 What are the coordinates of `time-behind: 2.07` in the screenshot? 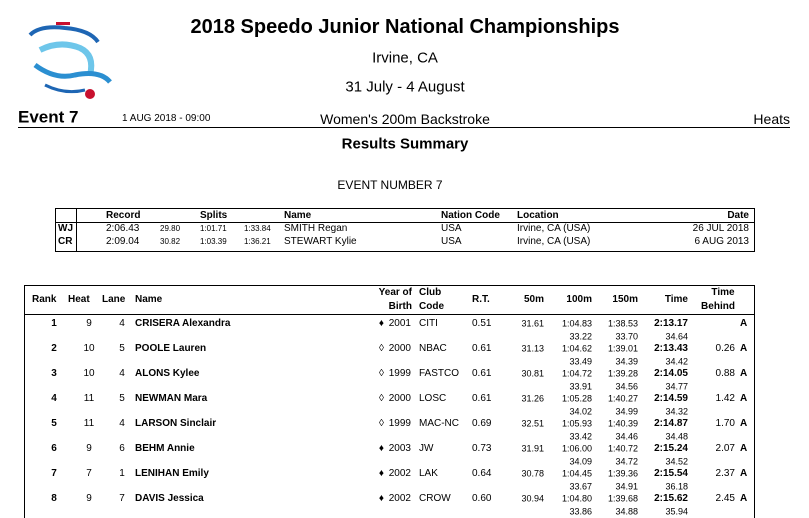 It's located at (725, 448).